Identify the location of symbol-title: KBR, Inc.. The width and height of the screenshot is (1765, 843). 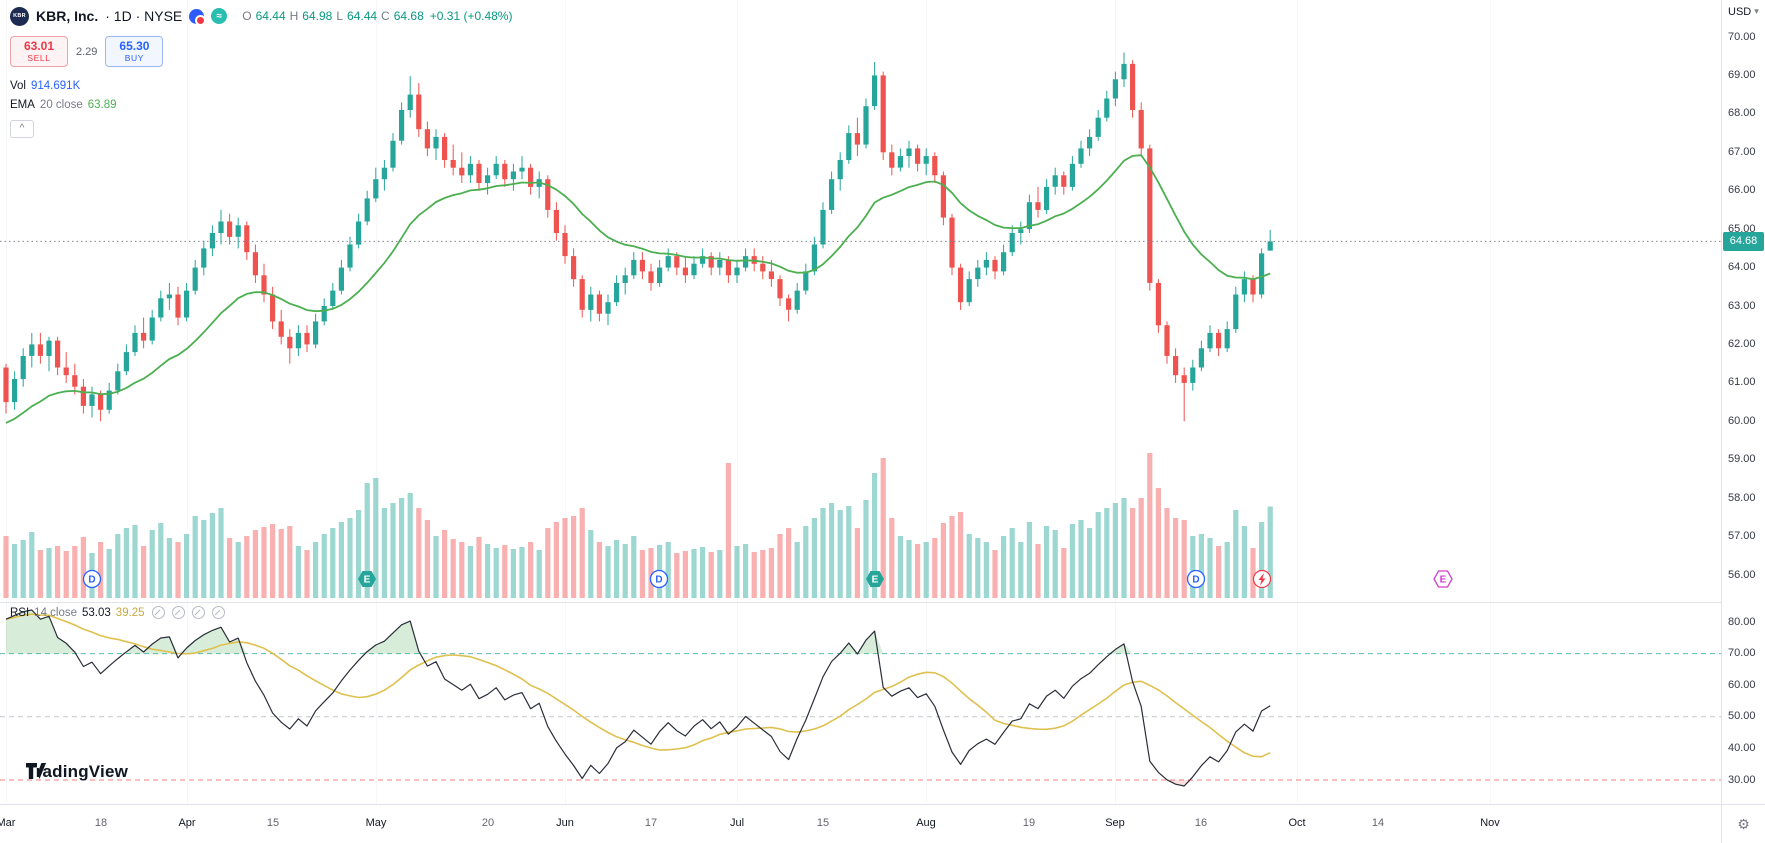
(67, 16).